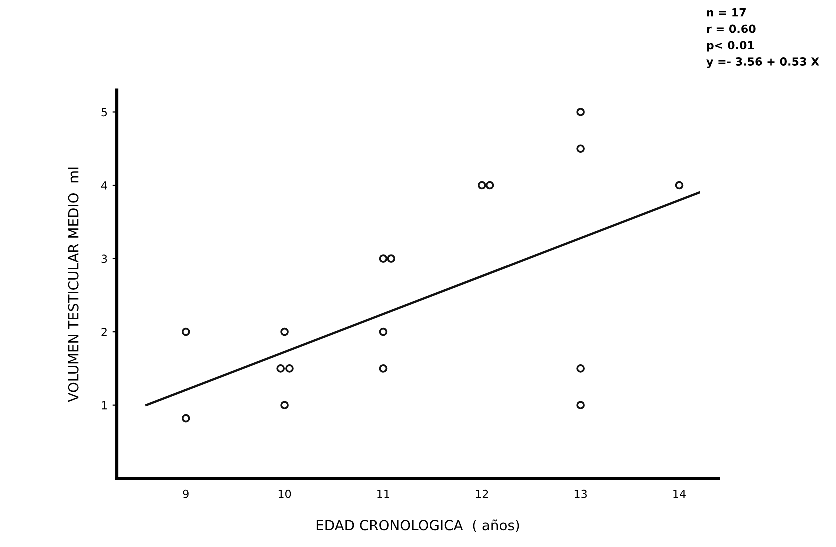 The width and height of the screenshot is (836, 547). Describe the element at coordinates (105, 112) in the screenshot. I see `y-tick-label: 5` at that location.